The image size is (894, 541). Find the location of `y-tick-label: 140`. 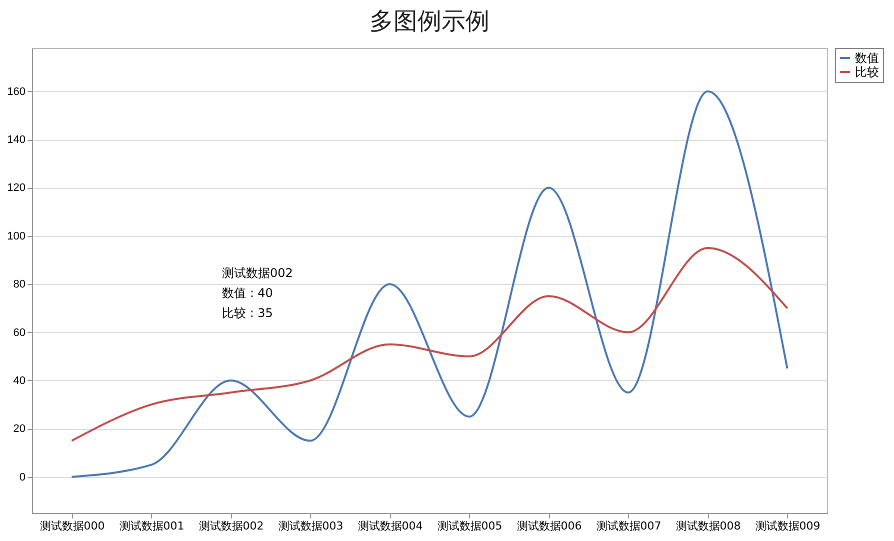

y-tick-label: 140 is located at coordinates (16, 140).